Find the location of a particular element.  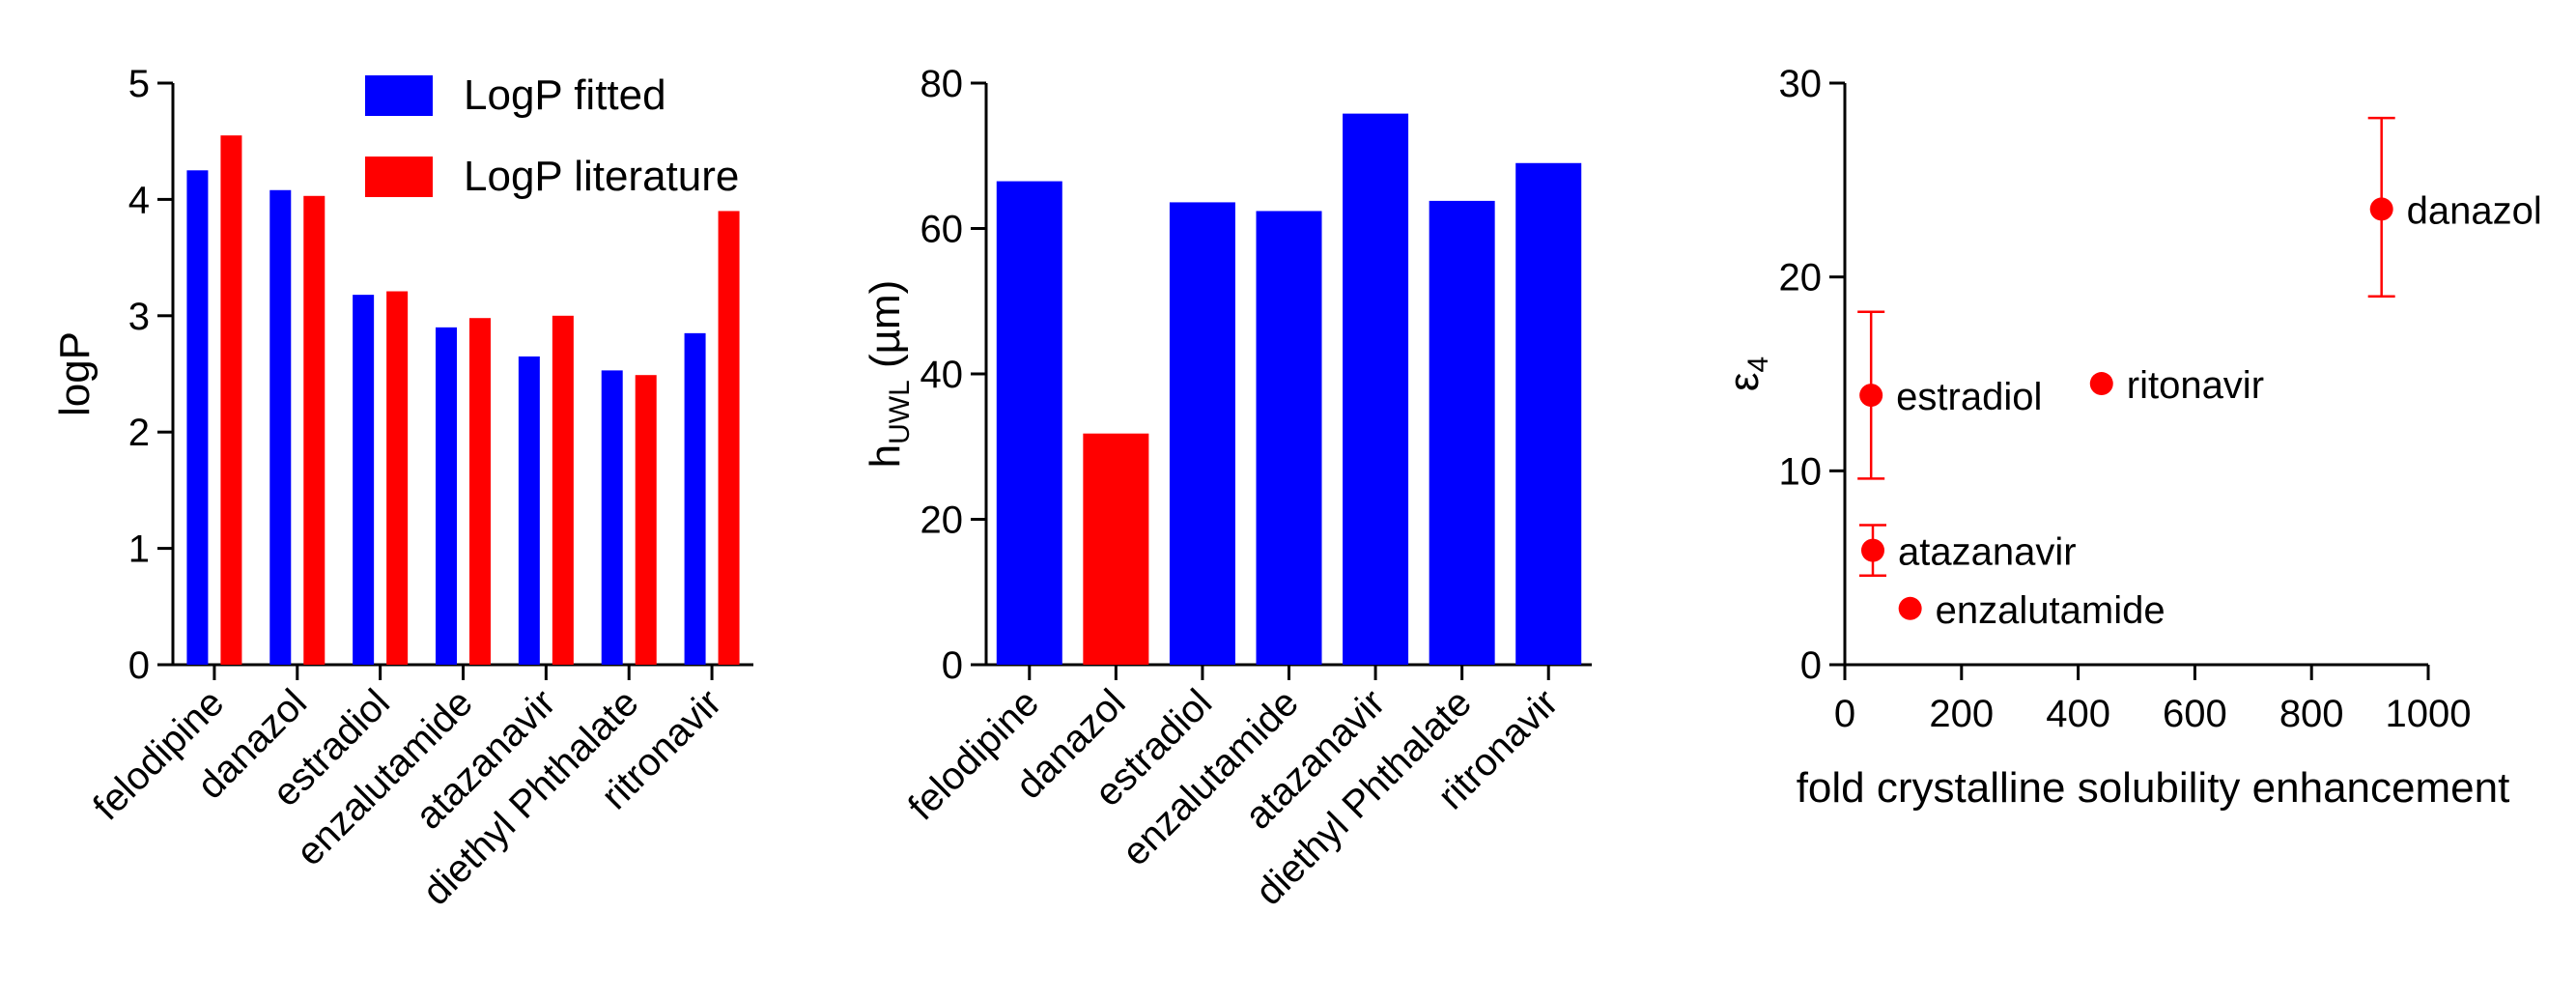

y-tick-label: 60 is located at coordinates (942, 230).